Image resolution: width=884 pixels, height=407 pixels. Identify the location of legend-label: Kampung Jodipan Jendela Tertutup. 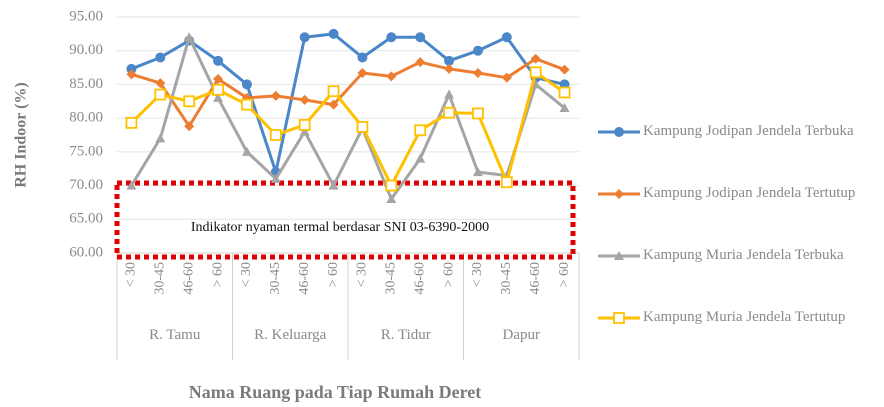
(749, 193).